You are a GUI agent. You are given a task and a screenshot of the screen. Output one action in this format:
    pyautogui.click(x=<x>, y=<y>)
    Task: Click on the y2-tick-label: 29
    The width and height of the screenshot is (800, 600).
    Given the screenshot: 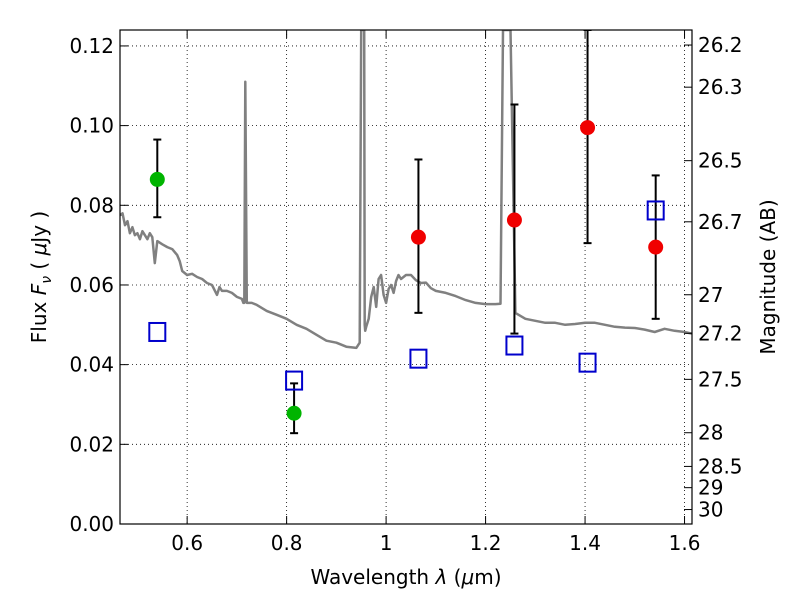 What is the action you would take?
    pyautogui.click(x=710, y=488)
    